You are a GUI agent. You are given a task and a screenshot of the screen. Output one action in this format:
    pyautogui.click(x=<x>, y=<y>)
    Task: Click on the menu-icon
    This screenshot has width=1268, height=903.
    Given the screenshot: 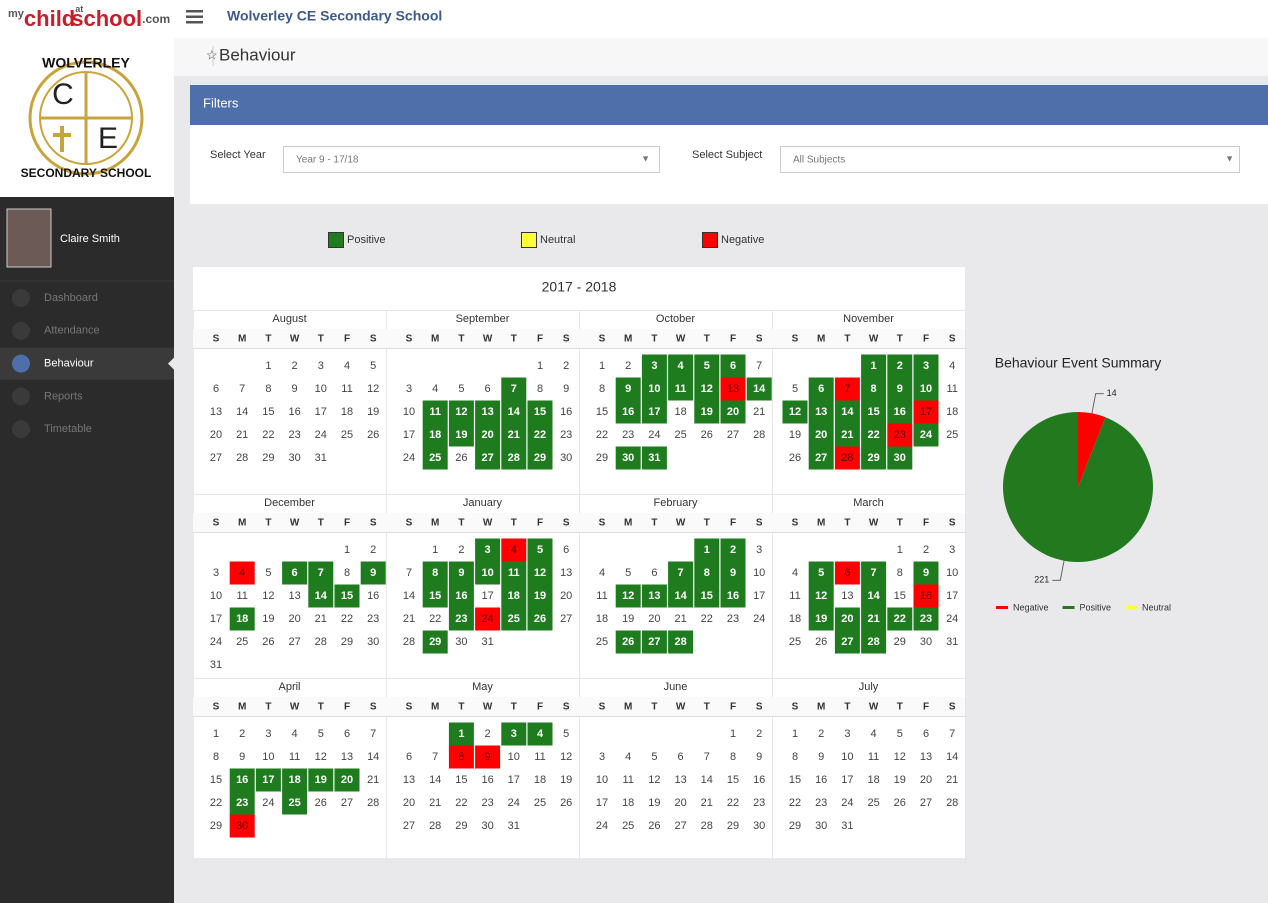 What is the action you would take?
    pyautogui.click(x=194, y=17)
    